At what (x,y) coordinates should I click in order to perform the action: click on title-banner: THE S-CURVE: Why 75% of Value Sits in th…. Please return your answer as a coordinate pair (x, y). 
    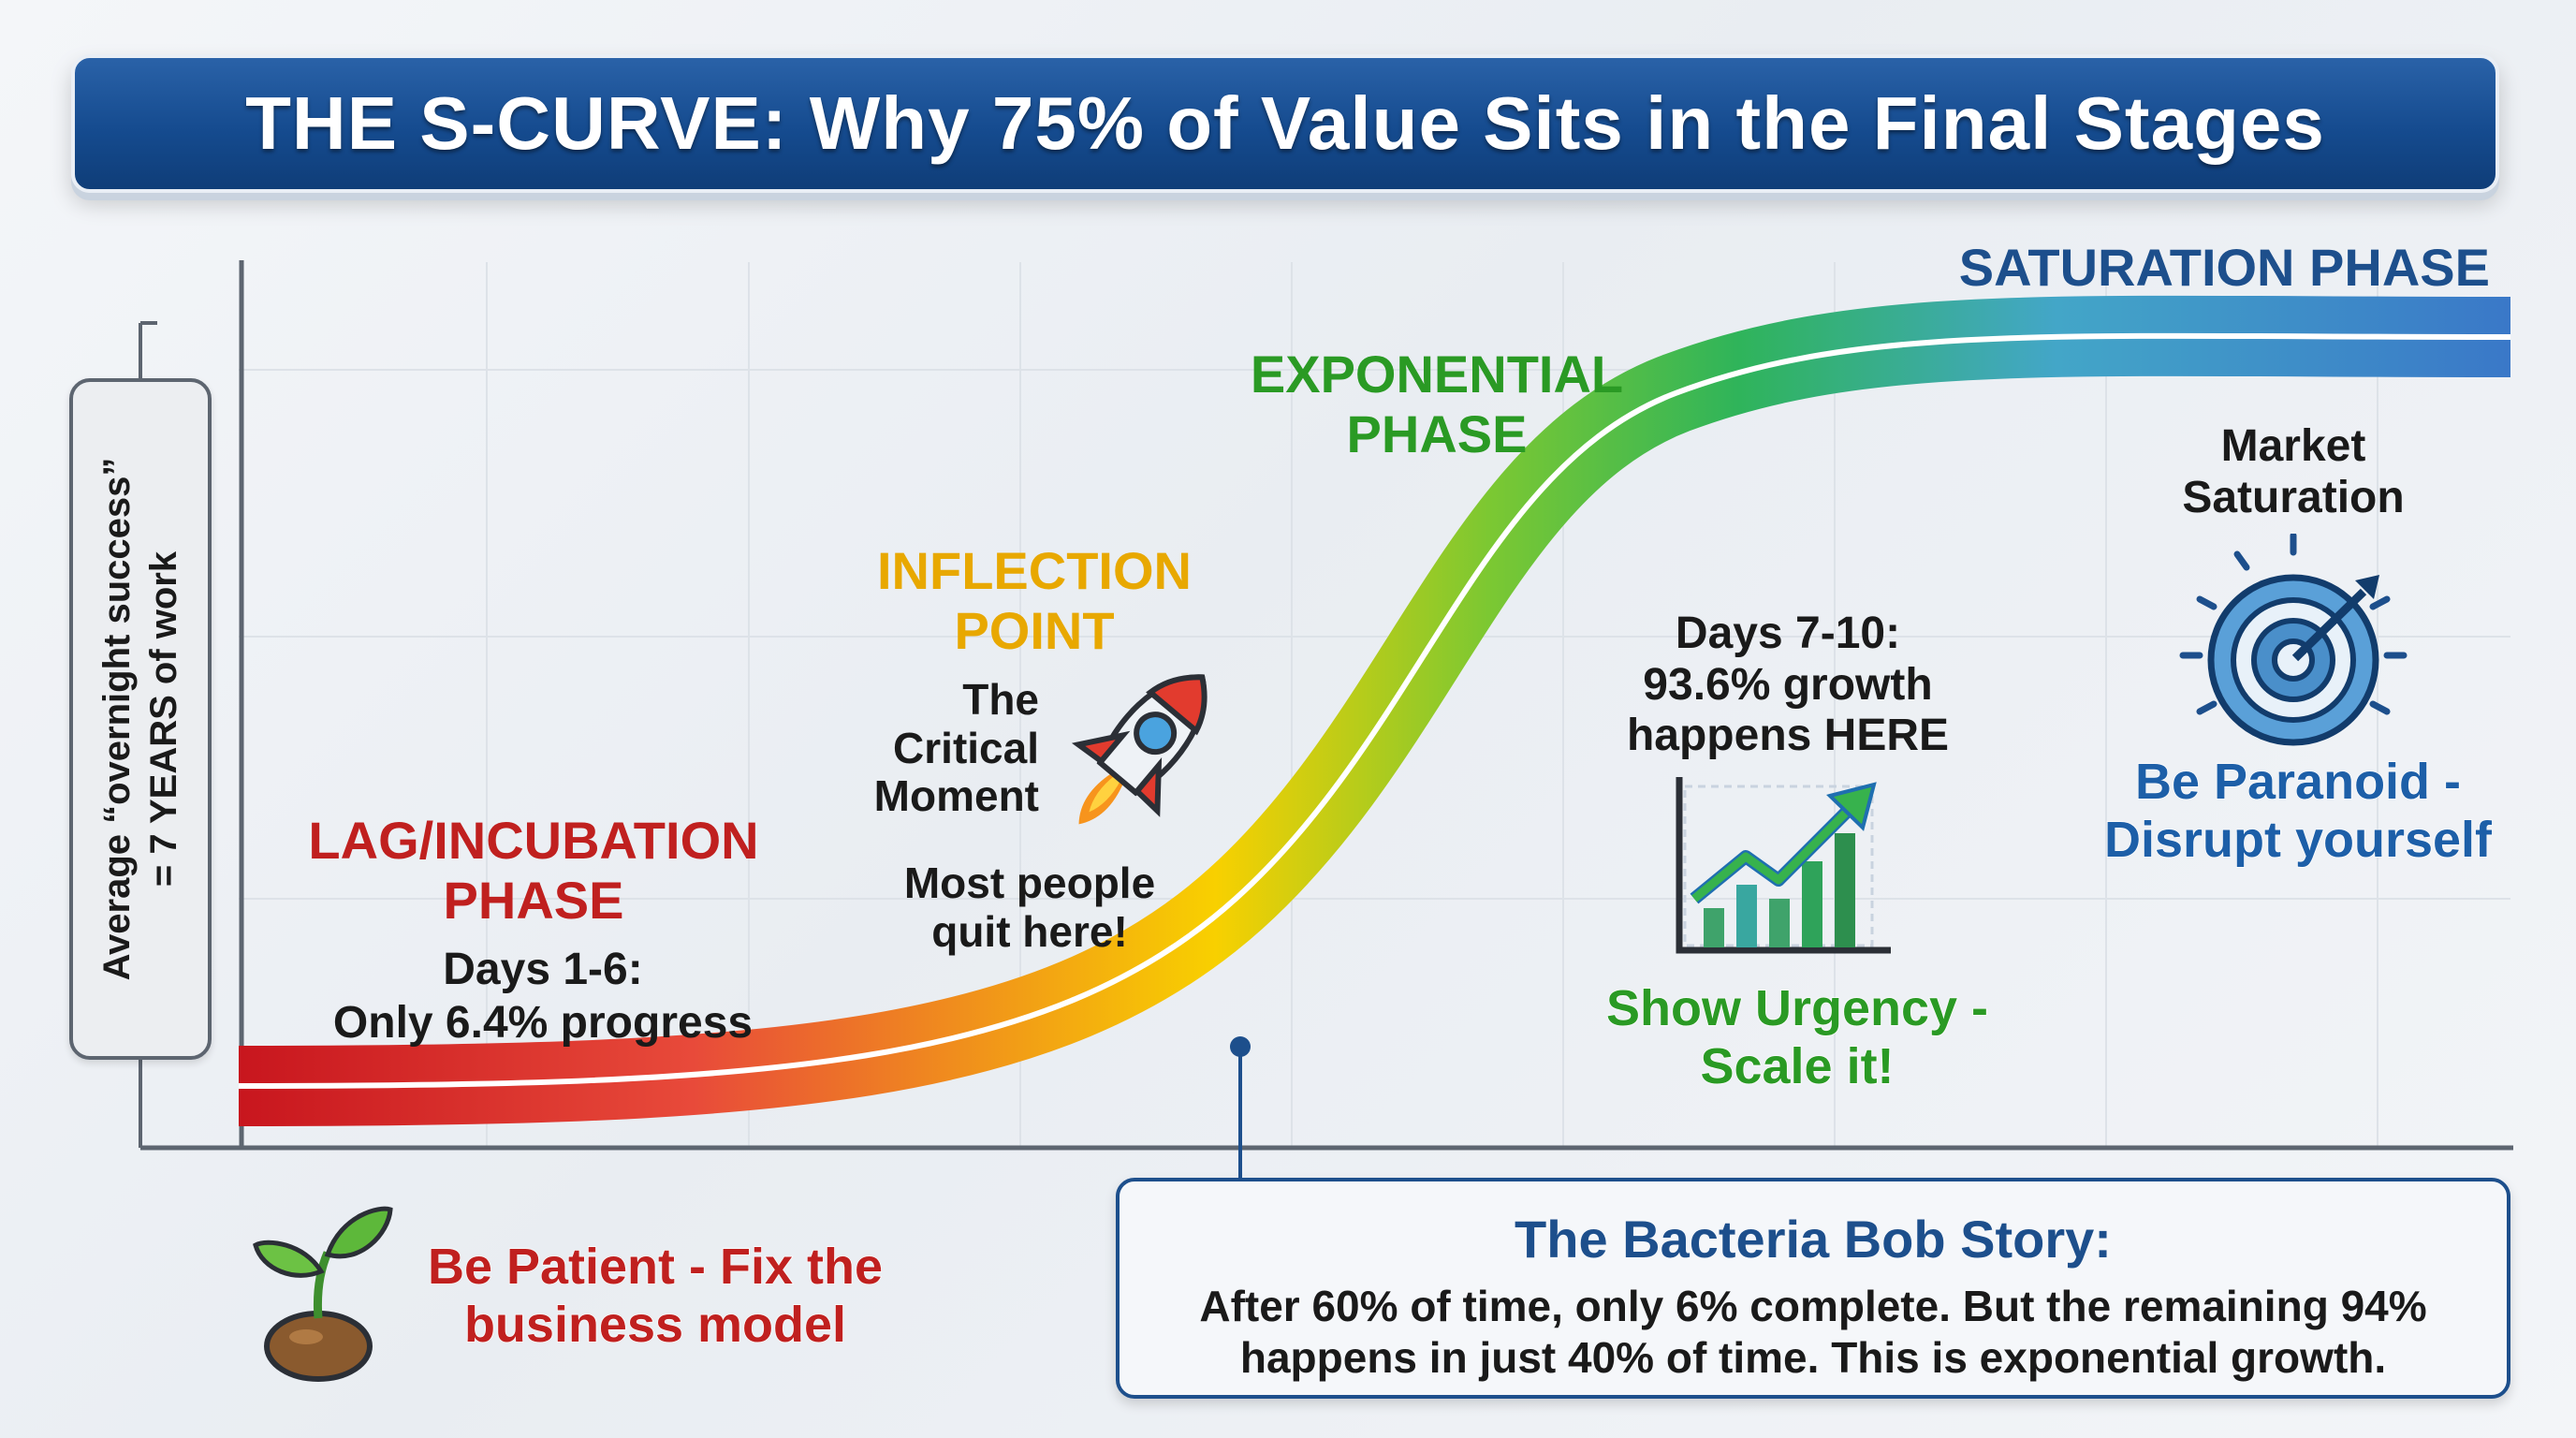
    Looking at the image, I should click on (1285, 123).